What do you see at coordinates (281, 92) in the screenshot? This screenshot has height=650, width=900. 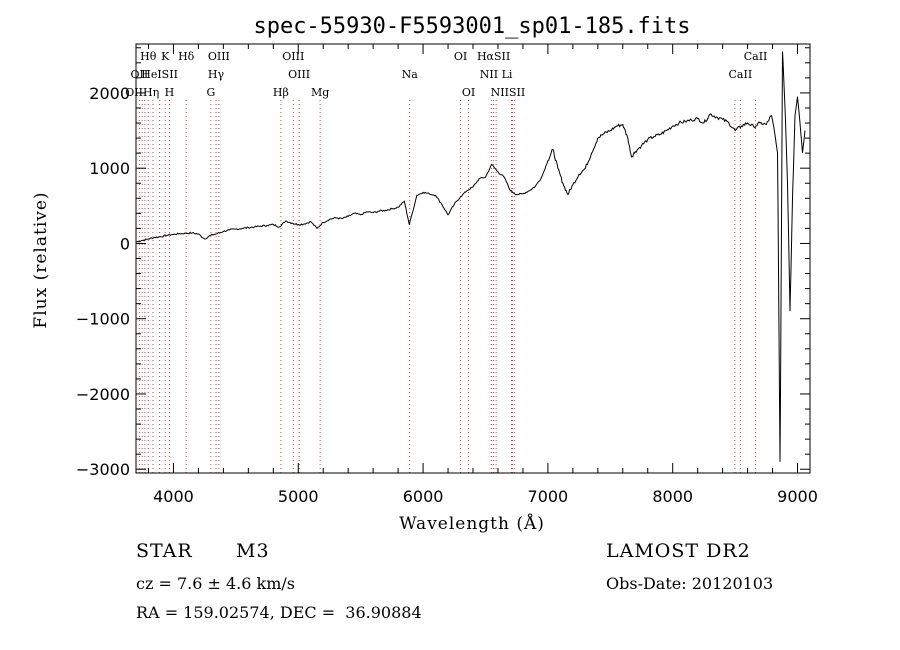 I see `spectral-line-label: Hβ` at bounding box center [281, 92].